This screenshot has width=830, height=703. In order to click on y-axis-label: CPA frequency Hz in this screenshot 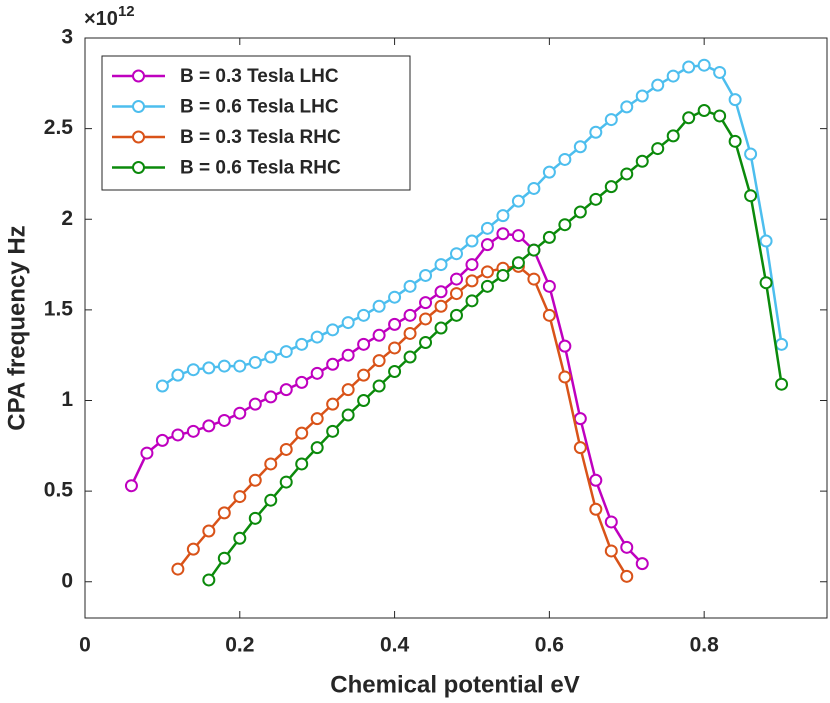, I will do `click(16, 327)`.